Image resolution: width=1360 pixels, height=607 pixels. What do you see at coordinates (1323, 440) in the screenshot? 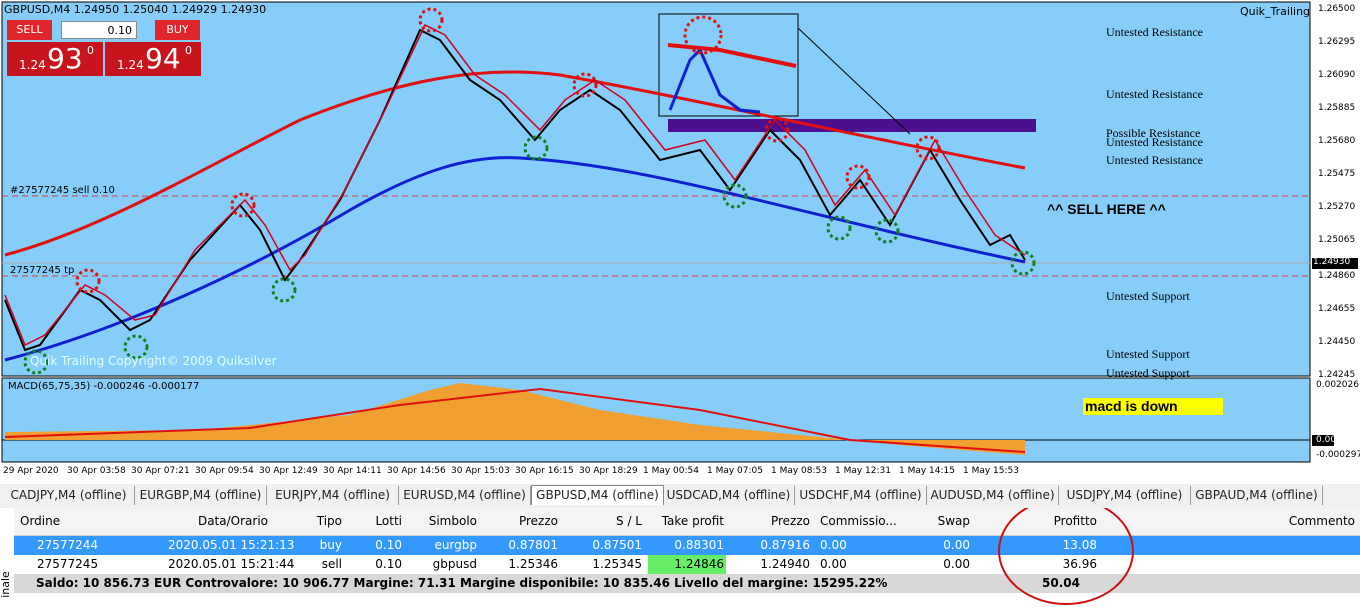
I see `macd-zero-bg` at bounding box center [1323, 440].